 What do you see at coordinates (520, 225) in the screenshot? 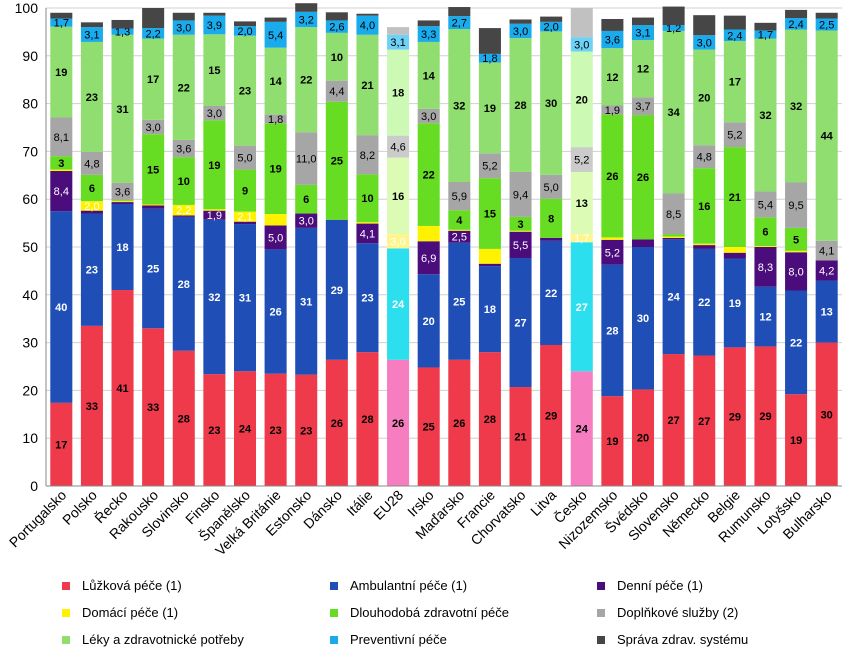
I see `data-label: 3` at bounding box center [520, 225].